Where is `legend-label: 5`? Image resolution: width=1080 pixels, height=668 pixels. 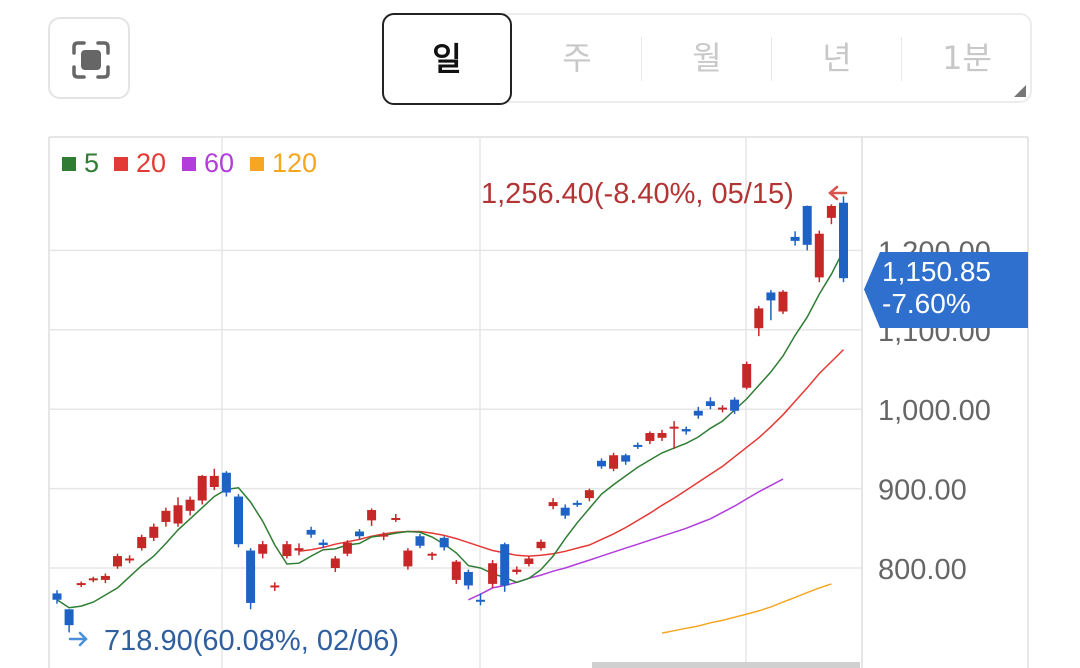 legend-label: 5 is located at coordinates (91, 163).